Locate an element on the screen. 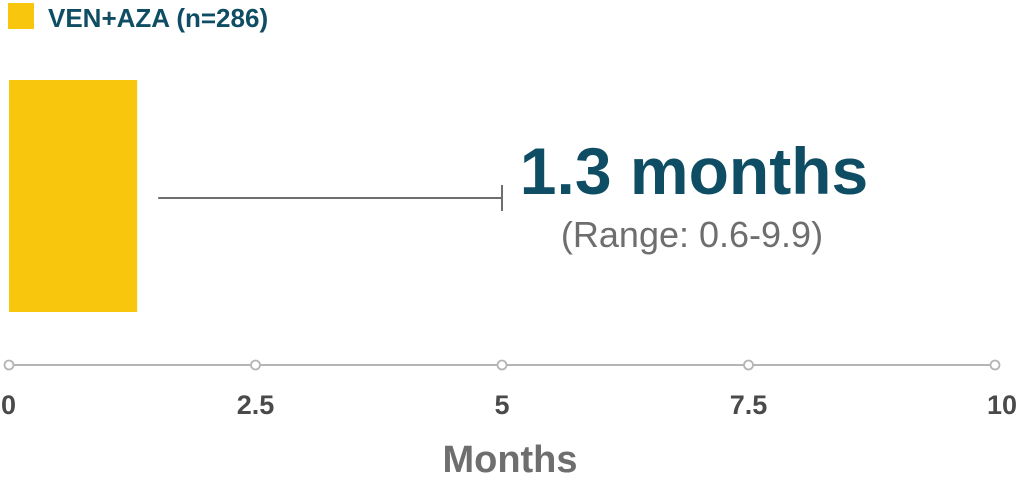 The image size is (1020, 480). median-value-label: 1.3 months is located at coordinates (694, 171).